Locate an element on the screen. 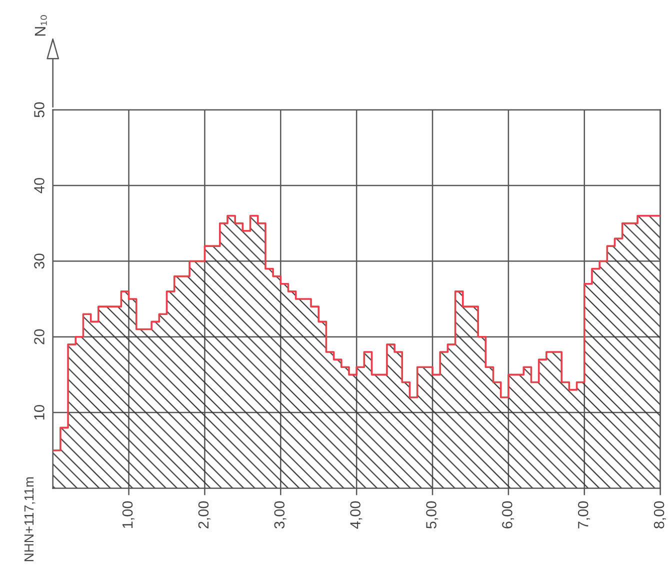  y-axis-title: N₁₀ is located at coordinates (40, 25).